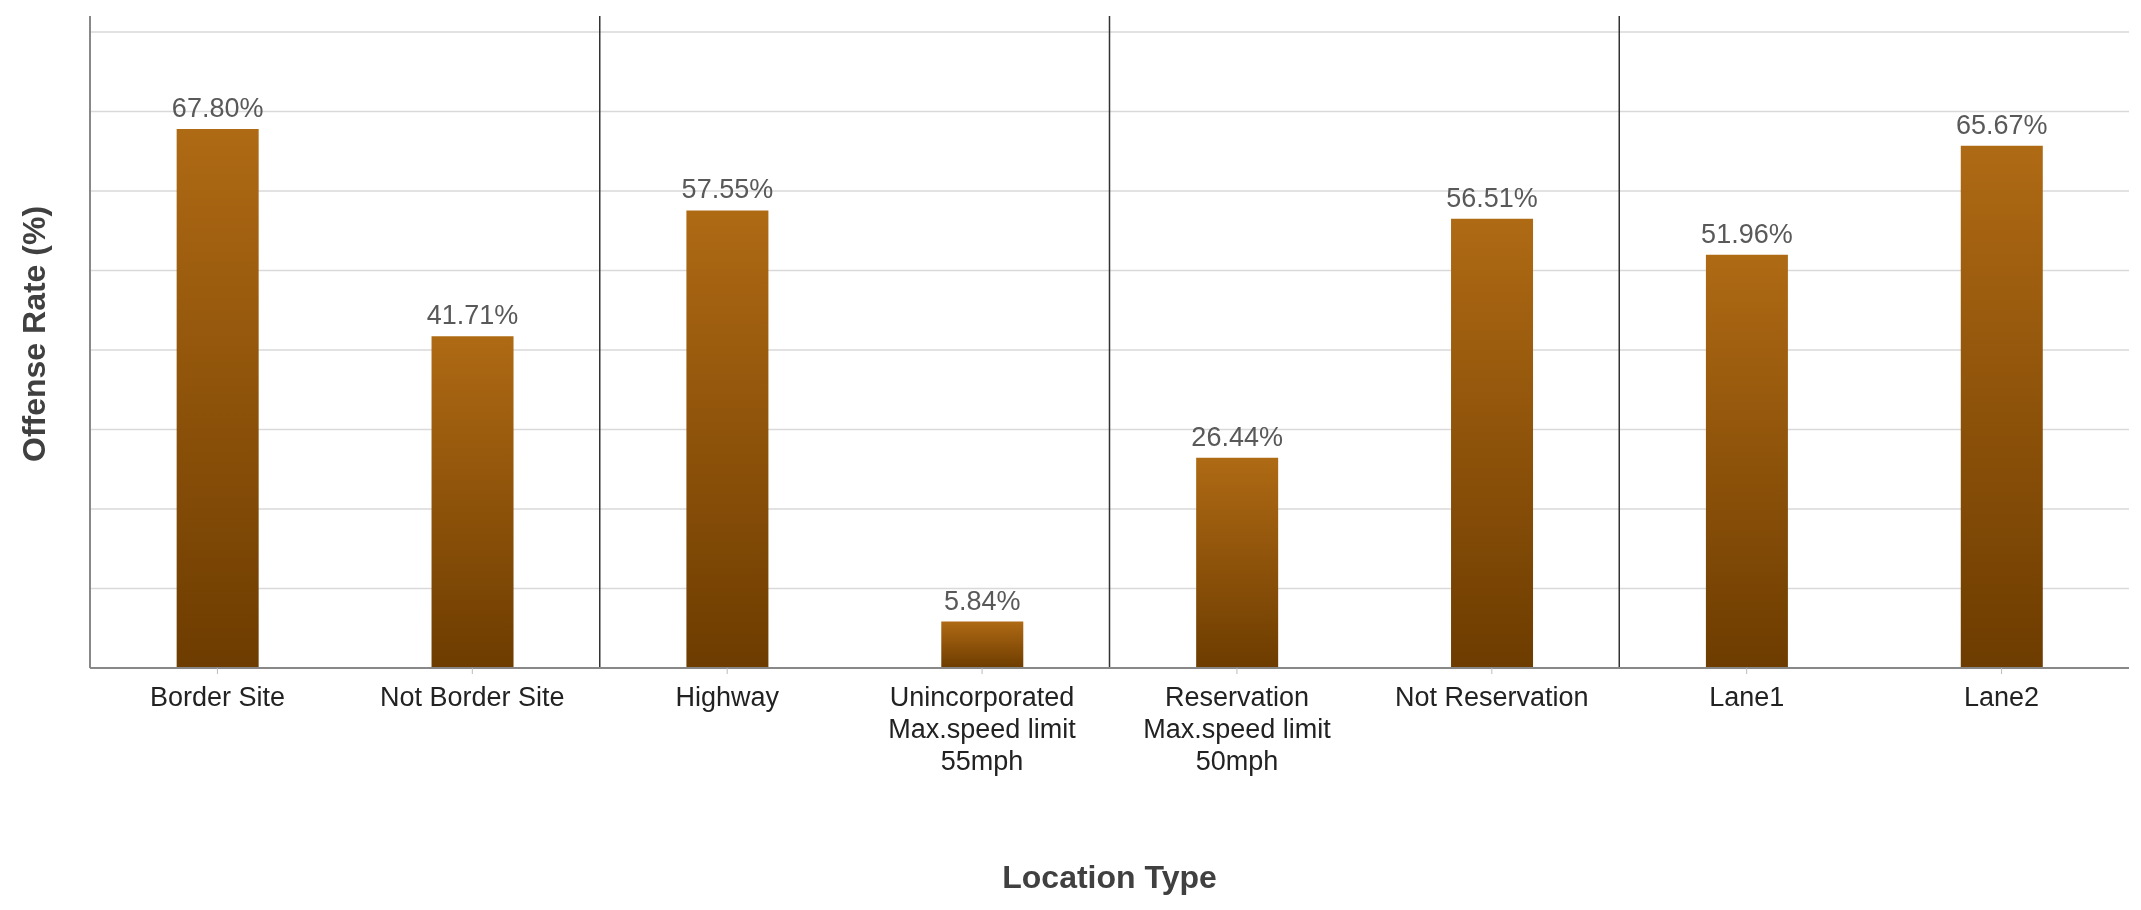  I want to click on data-label: 56.51%, so click(1492, 197).